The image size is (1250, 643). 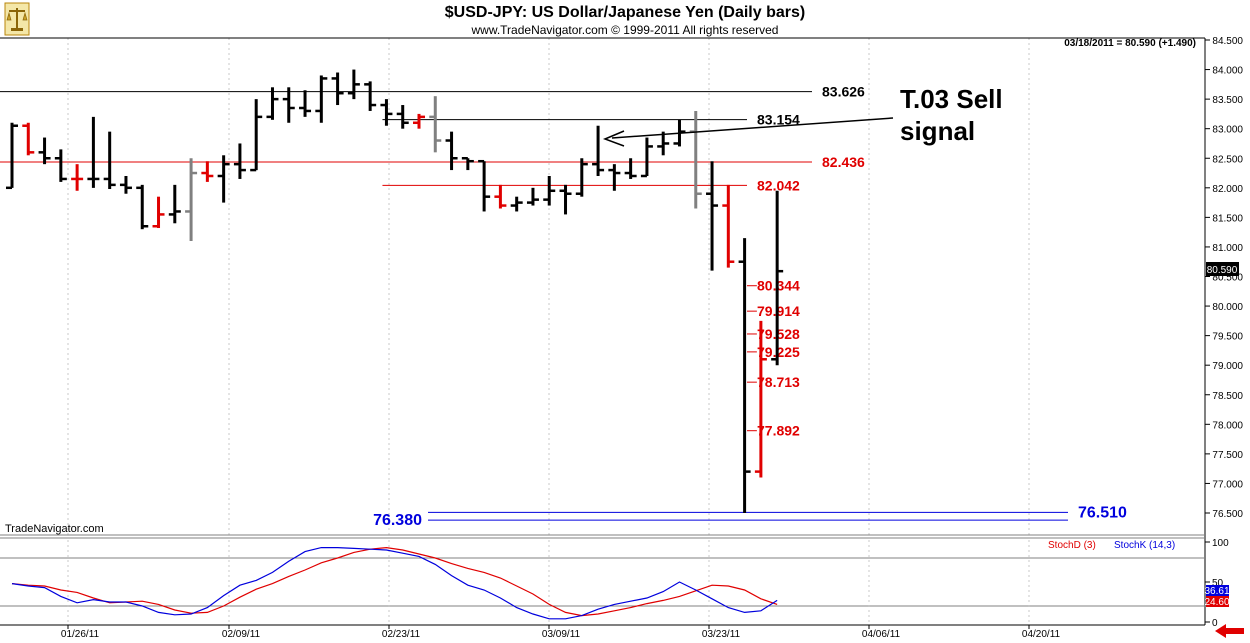 What do you see at coordinates (1227, 514) in the screenshot?
I see `price-tick-label-16: 76.500` at bounding box center [1227, 514].